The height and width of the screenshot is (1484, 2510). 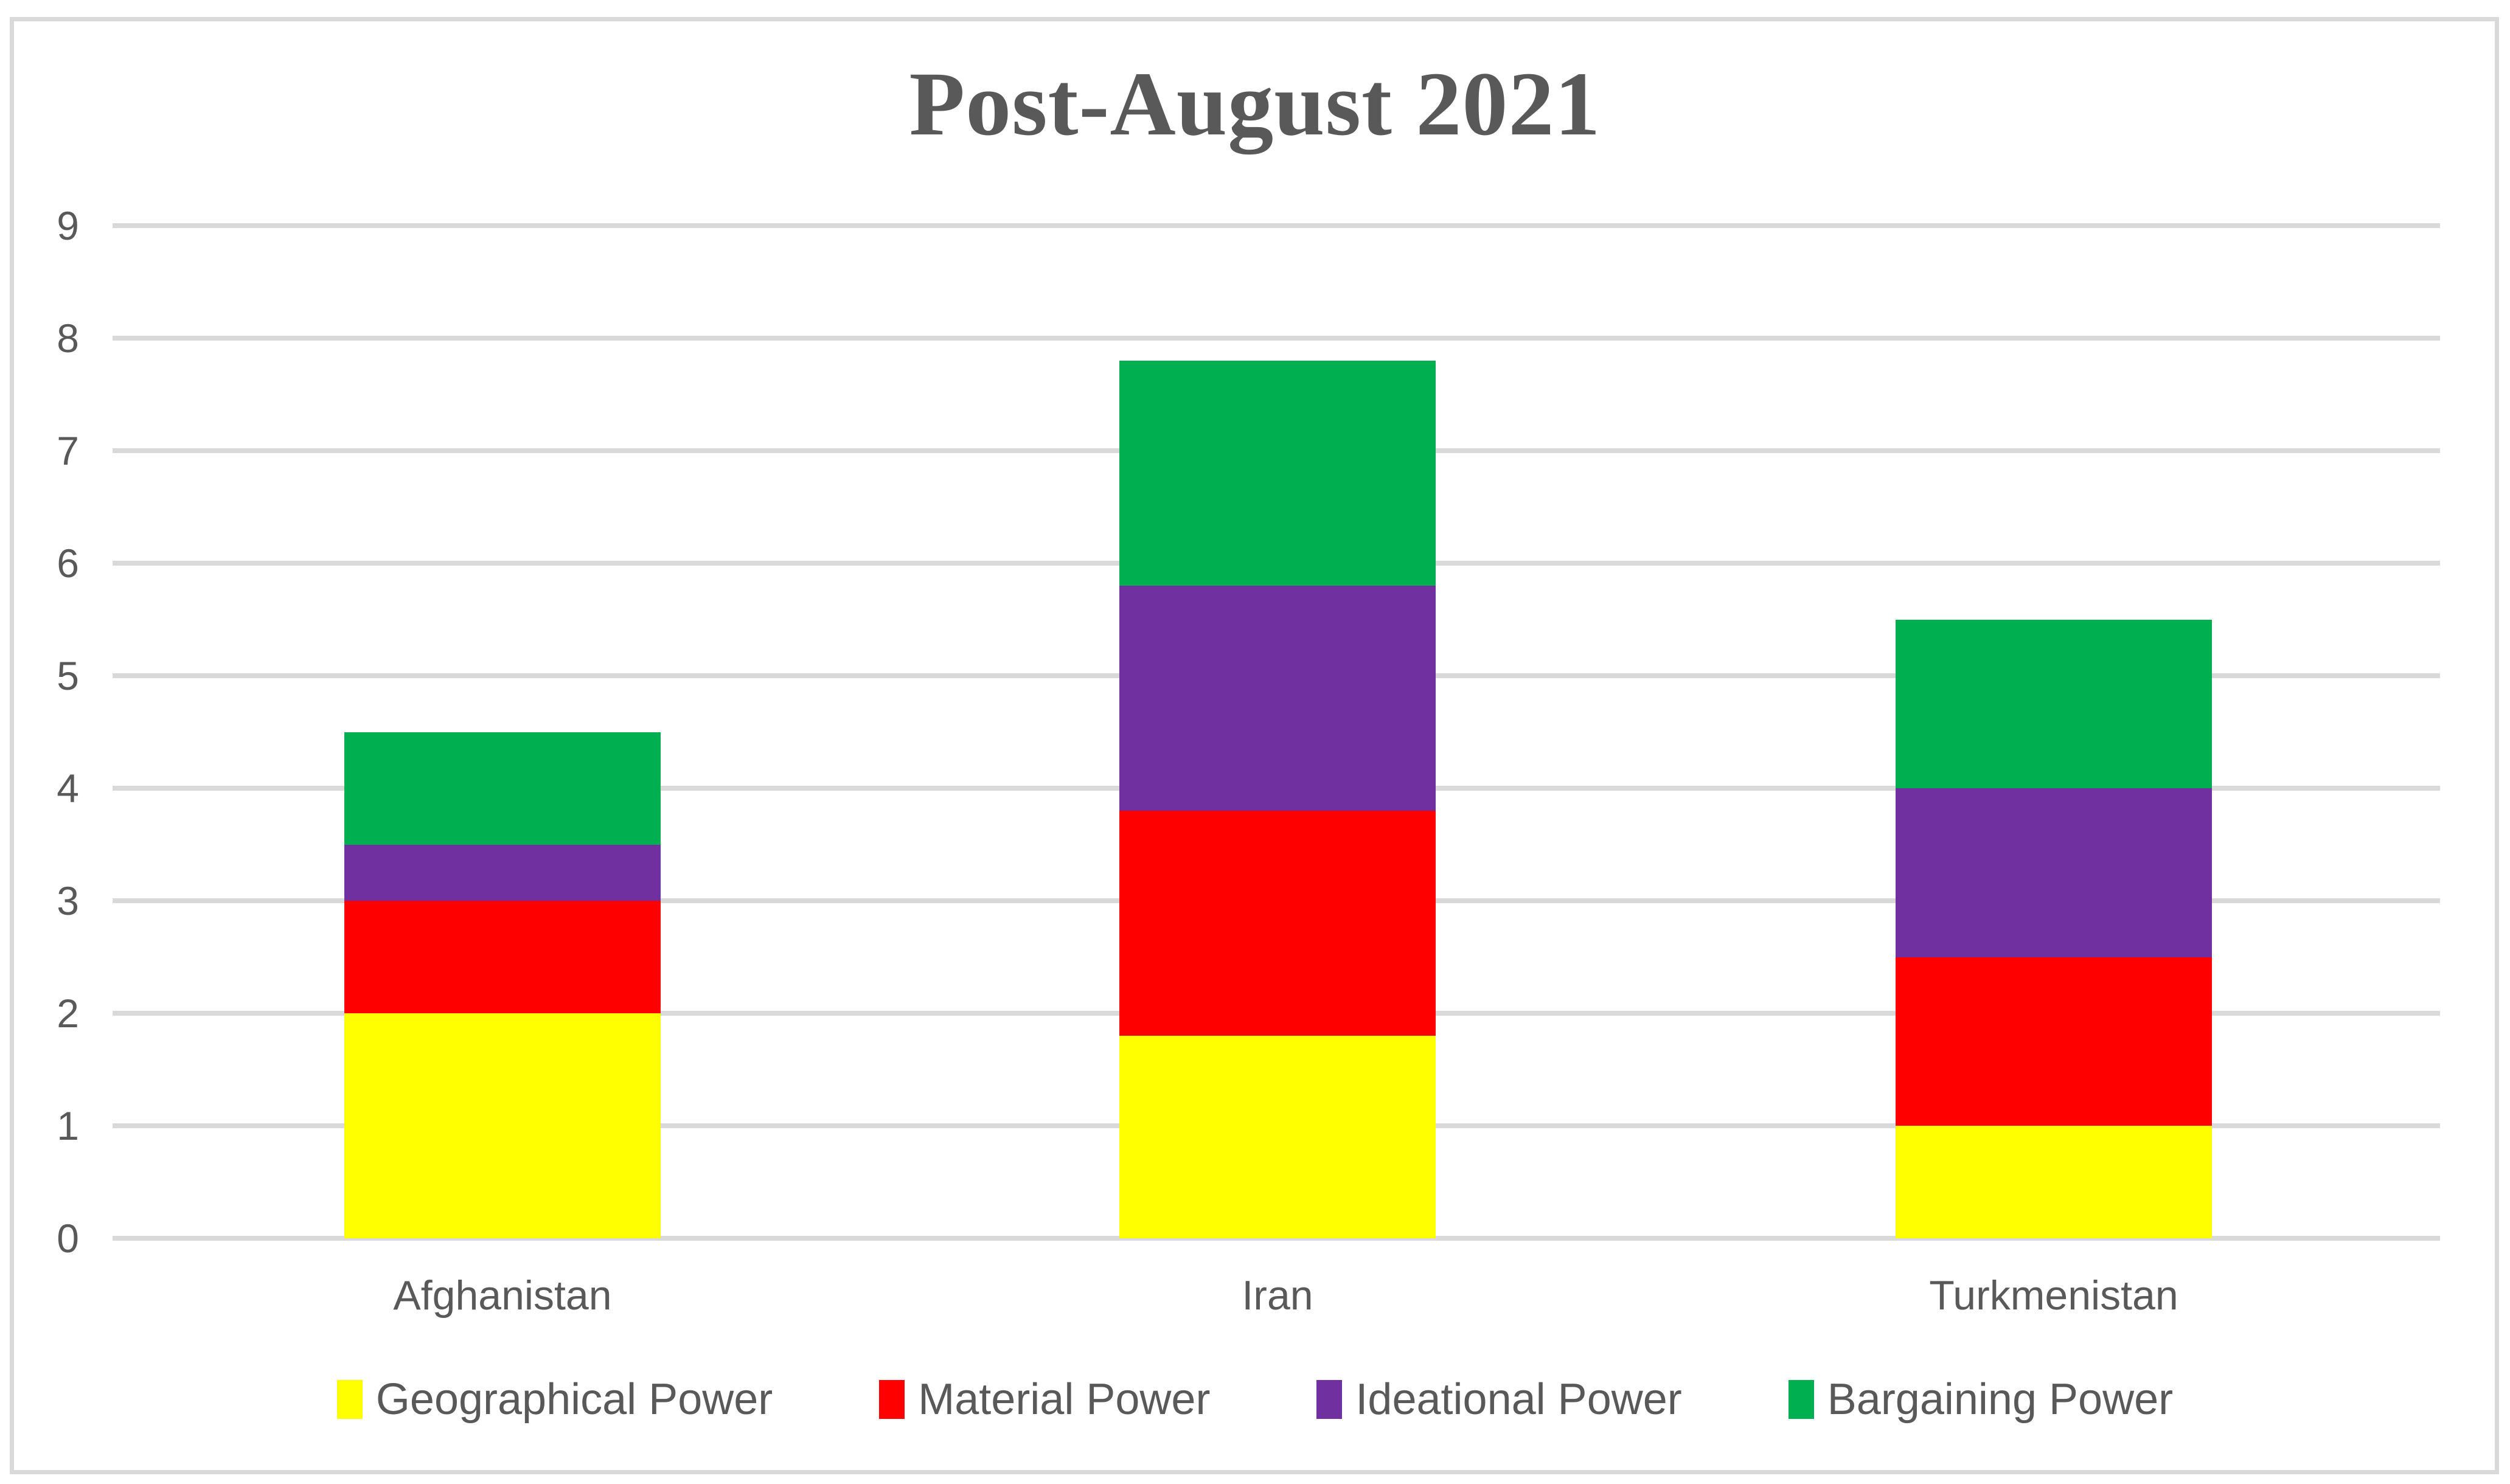 What do you see at coordinates (1277, 473) in the screenshot?
I see `bar-segment-iran-bargaining-power` at bounding box center [1277, 473].